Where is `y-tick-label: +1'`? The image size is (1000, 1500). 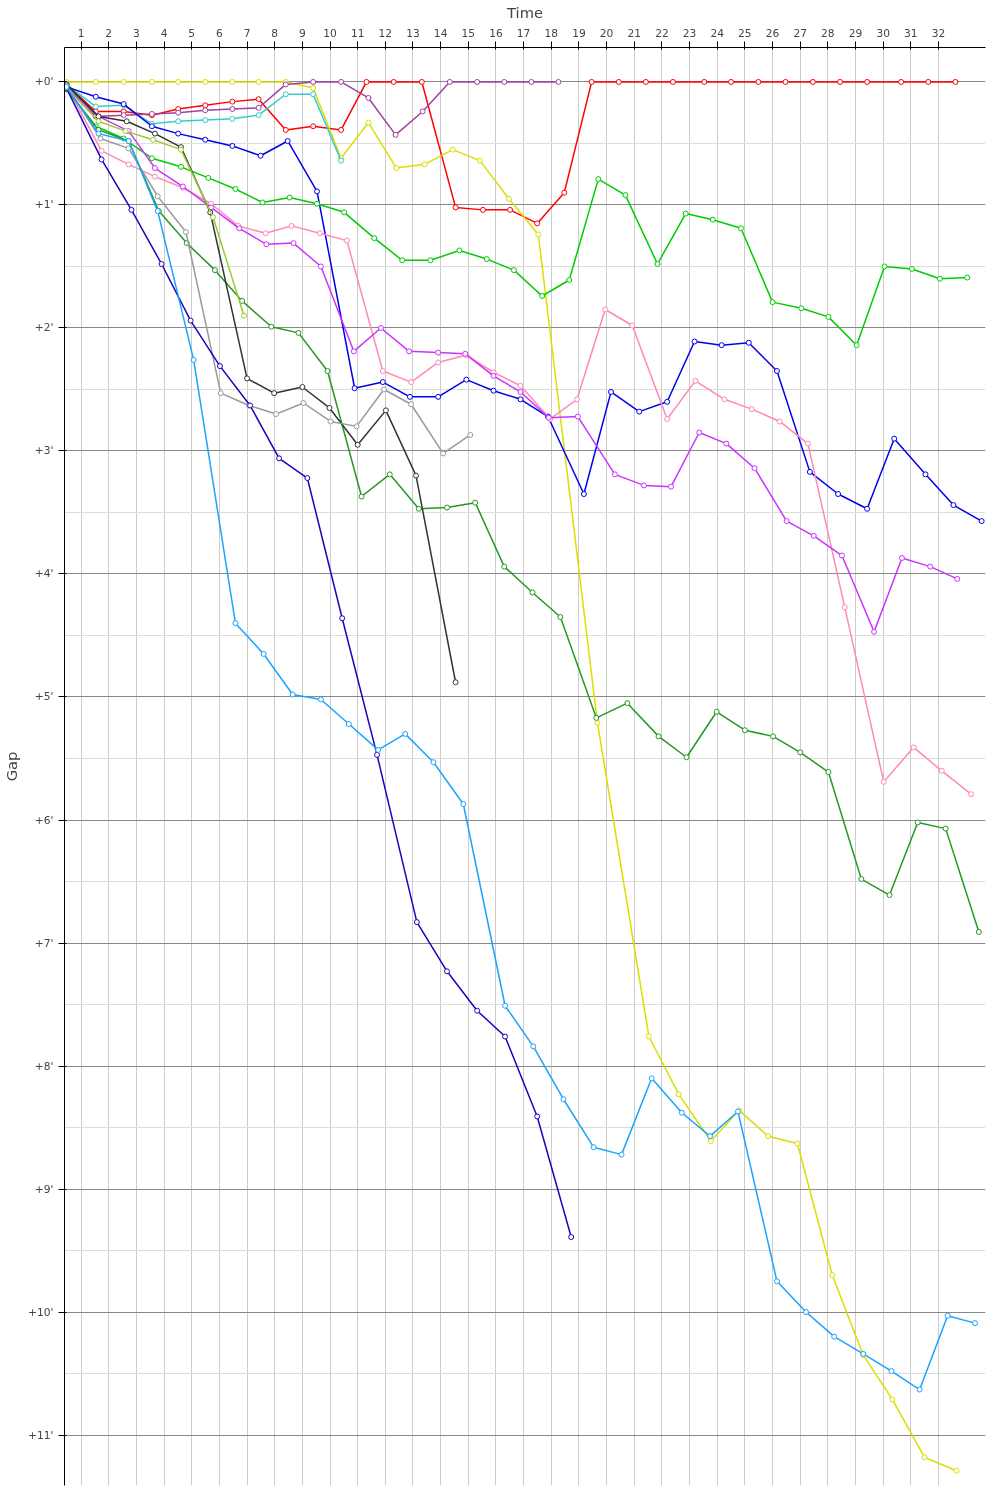
y-tick-label: +1' is located at coordinates (44, 205).